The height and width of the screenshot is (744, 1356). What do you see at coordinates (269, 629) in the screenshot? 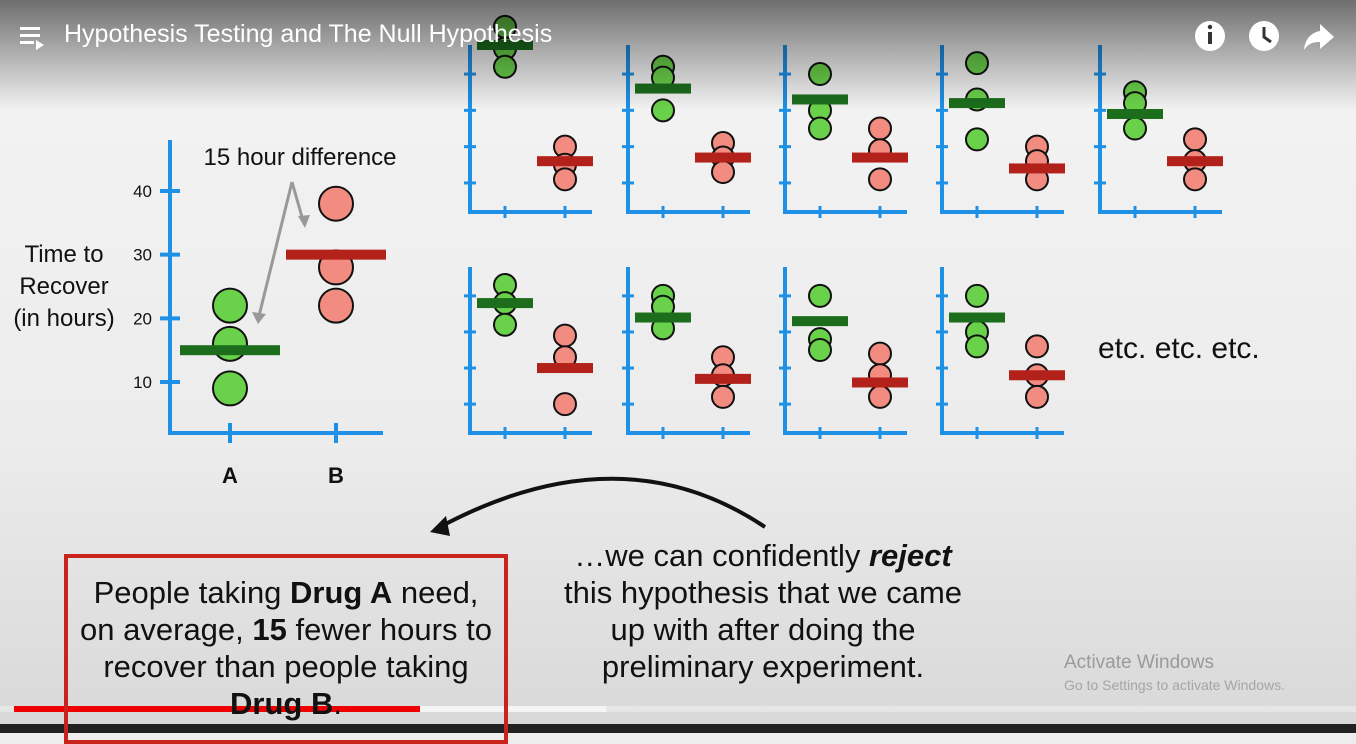
I see `bold-text: 15` at bounding box center [269, 629].